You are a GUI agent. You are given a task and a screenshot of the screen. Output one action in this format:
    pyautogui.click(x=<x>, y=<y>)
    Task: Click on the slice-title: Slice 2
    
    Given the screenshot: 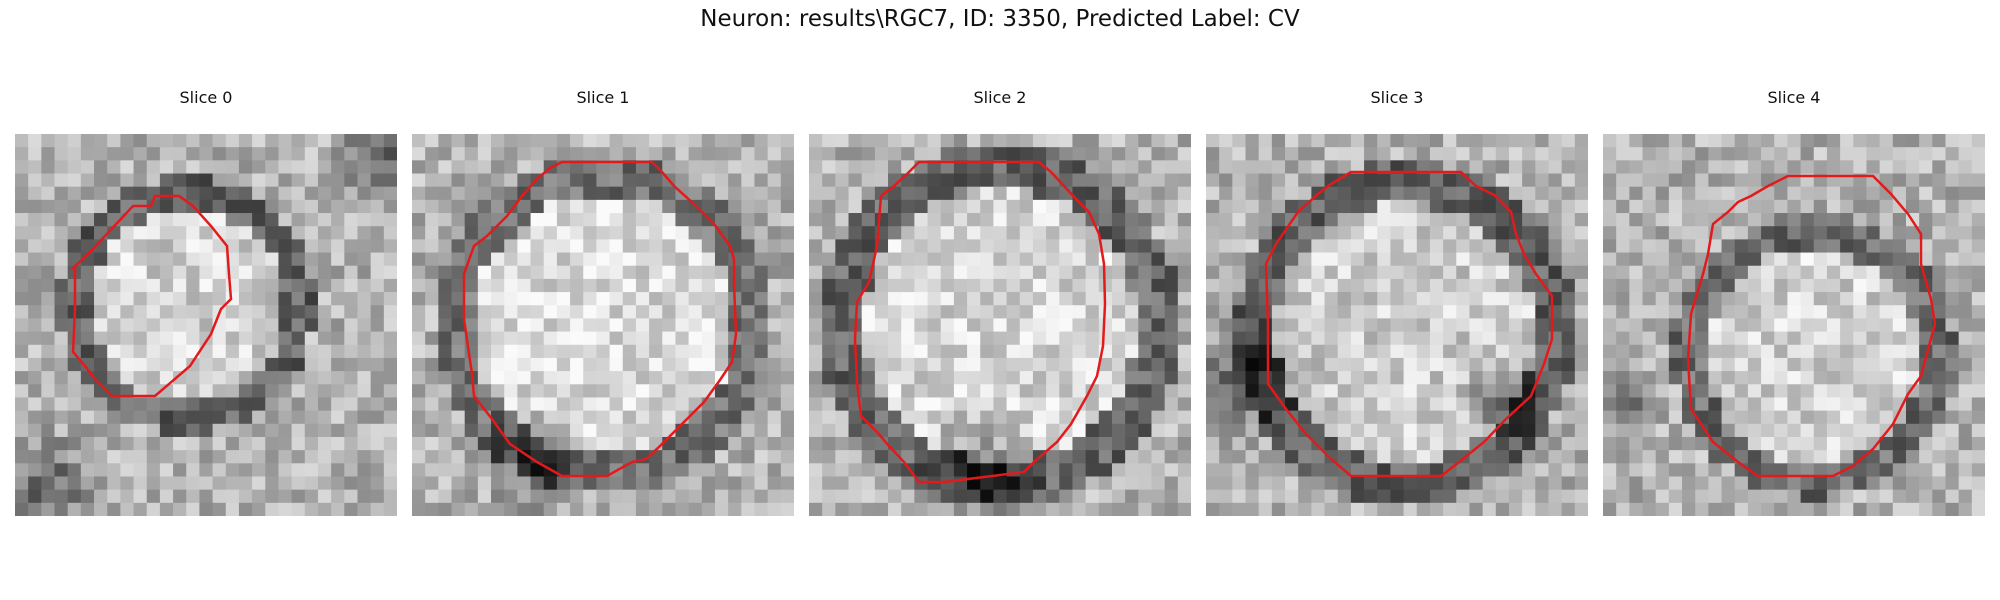 What is the action you would take?
    pyautogui.click(x=1000, y=97)
    